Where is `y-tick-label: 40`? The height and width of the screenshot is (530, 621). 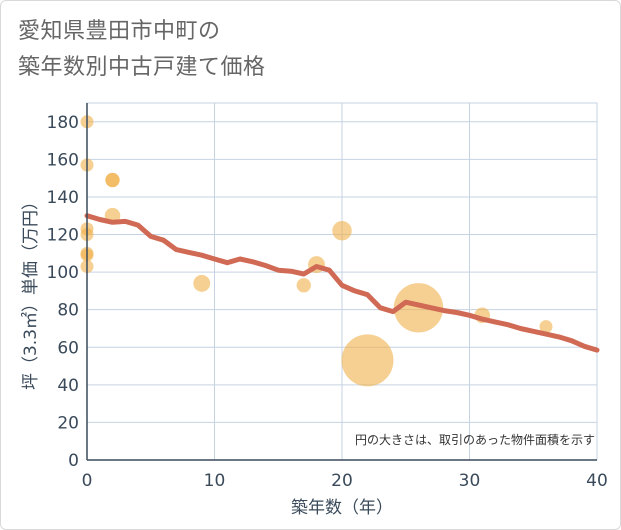 y-tick-label: 40 is located at coordinates (68, 386).